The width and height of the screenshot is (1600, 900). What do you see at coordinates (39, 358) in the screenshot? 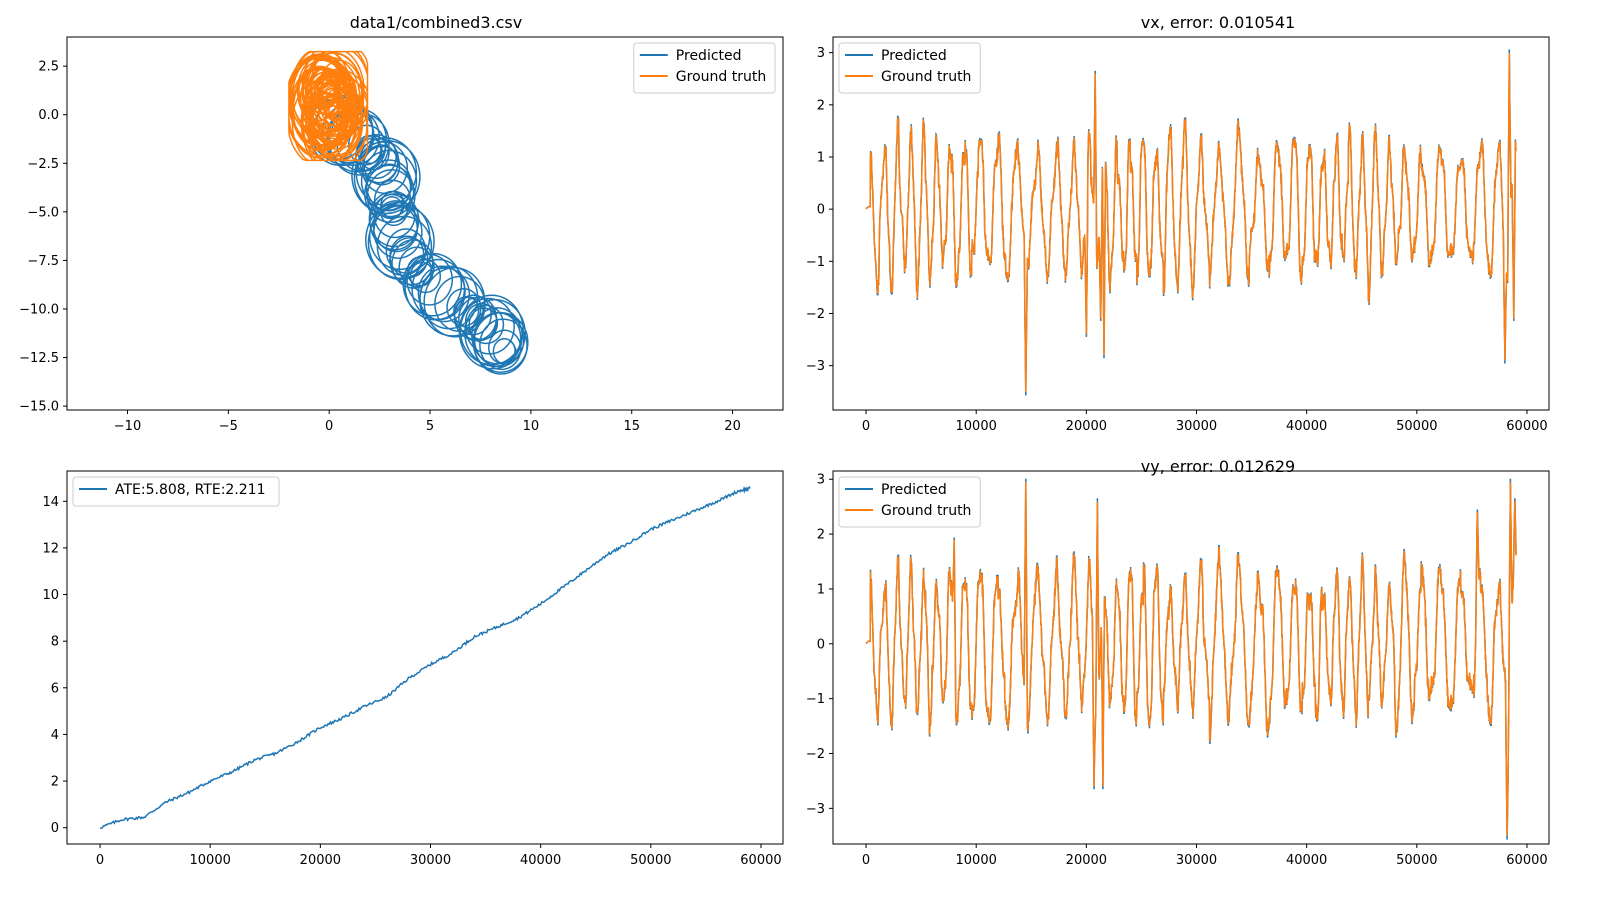
I see `y-tick-label: −12.5` at bounding box center [39, 358].